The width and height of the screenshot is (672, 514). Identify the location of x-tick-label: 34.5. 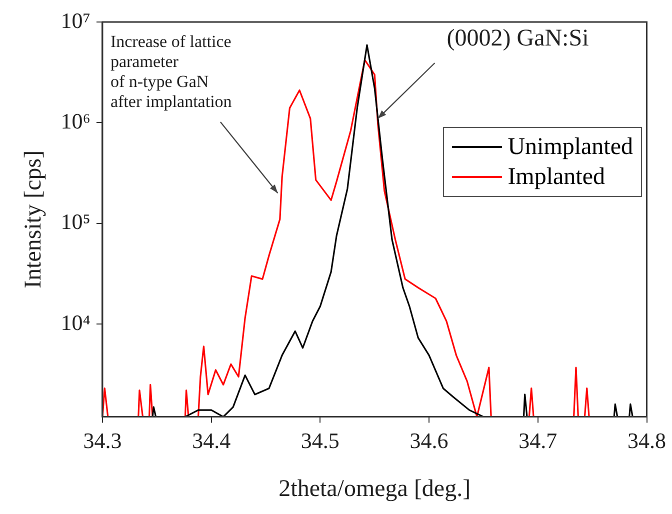
(320, 440).